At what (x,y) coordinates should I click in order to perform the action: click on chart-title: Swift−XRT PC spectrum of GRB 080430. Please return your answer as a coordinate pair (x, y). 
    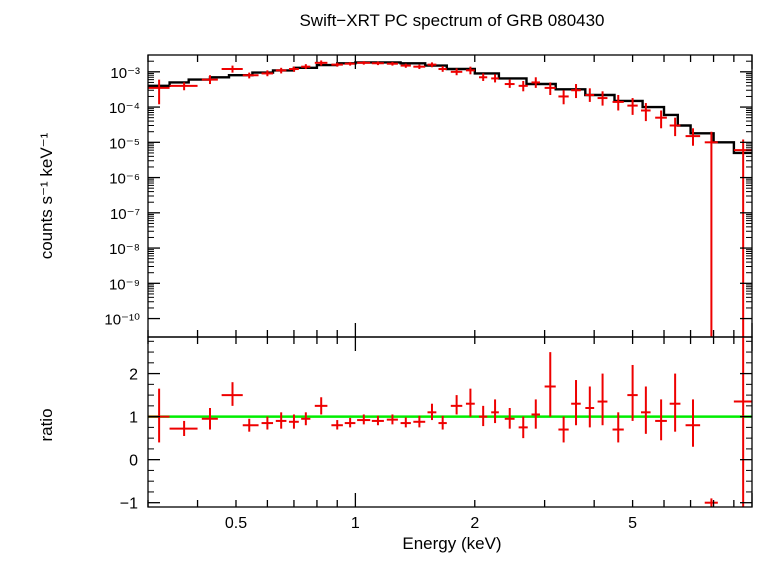
    Looking at the image, I should click on (451, 20).